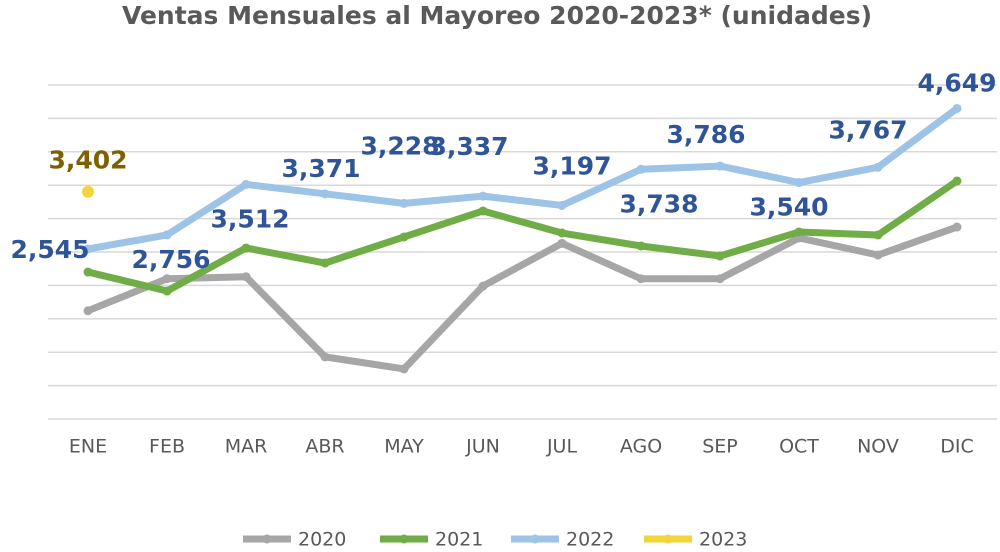 This screenshot has height=552, width=1000. Describe the element at coordinates (641, 447) in the screenshot. I see `x-tick-label: AGO` at that location.